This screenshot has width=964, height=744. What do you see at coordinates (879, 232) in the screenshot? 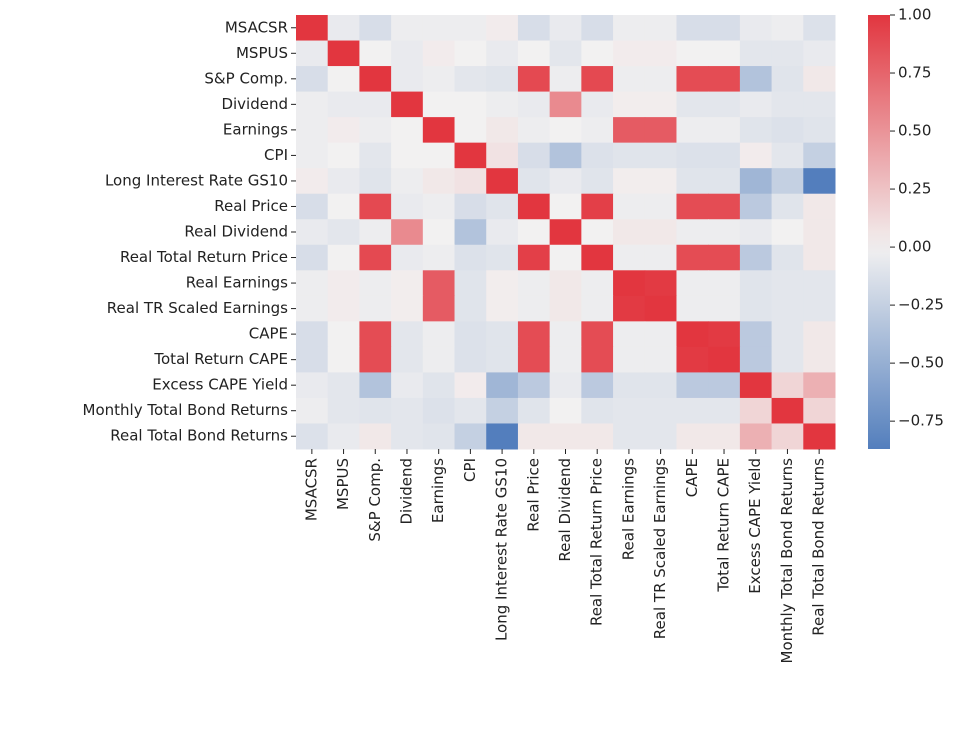
I see `colorbar` at bounding box center [879, 232].